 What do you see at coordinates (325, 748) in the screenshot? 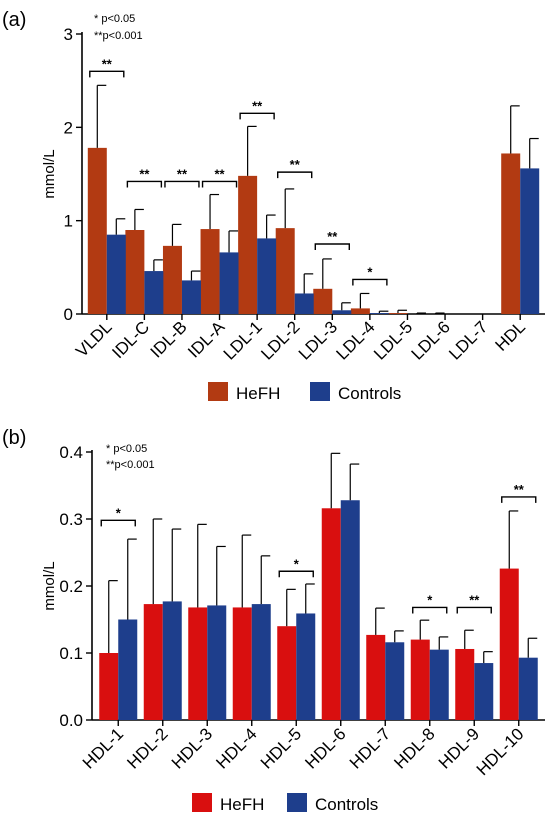
I see `x-tick-label: HDL-6` at bounding box center [325, 748].